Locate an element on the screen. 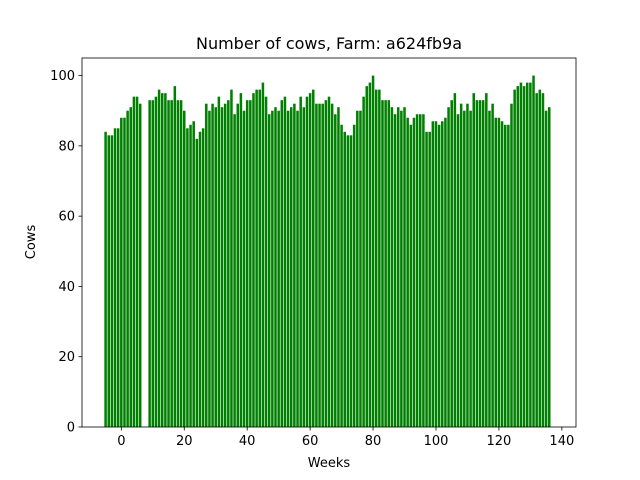  x-tick-label: 20 is located at coordinates (184, 441).